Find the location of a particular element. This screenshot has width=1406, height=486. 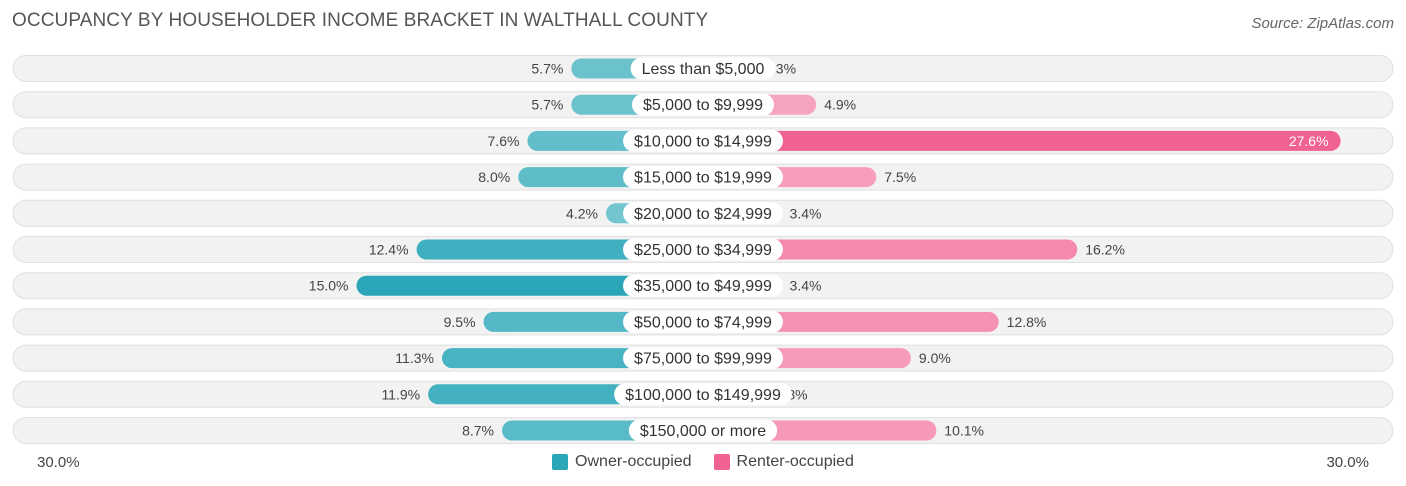

renter-value-label: 10.1% is located at coordinates (964, 431).